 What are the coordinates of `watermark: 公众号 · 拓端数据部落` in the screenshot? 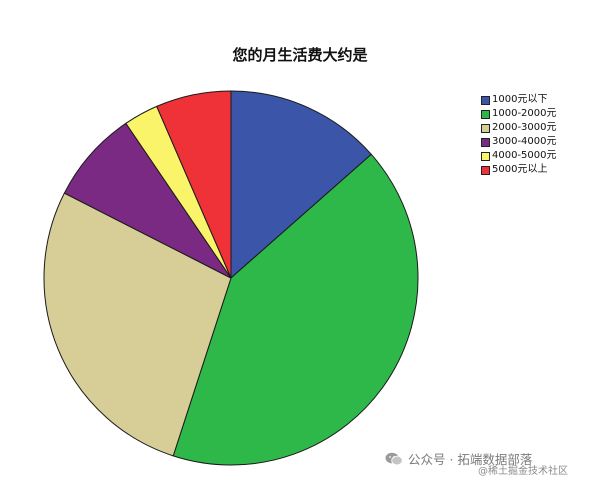 It's located at (458, 458).